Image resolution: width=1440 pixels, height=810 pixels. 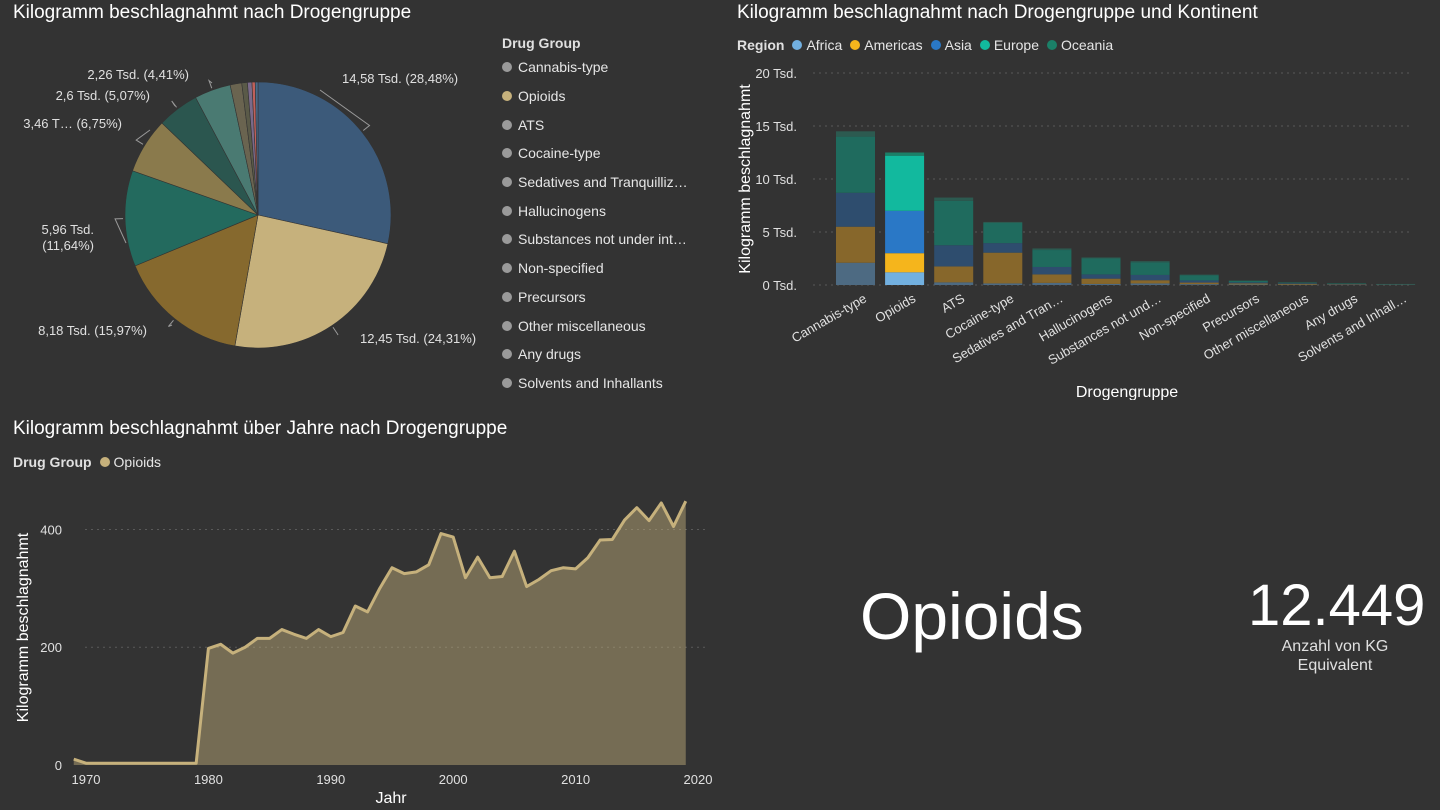 What do you see at coordinates (780, 232) in the screenshot?
I see `bar-y-tick-label: 5 Tsd.` at bounding box center [780, 232].